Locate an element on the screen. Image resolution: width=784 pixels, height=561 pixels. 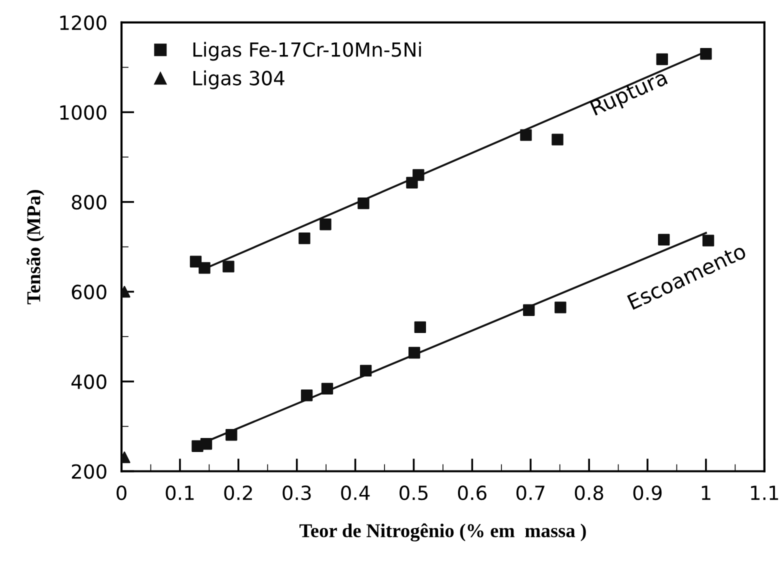
y-tick-label: 1000 is located at coordinates (83, 112).